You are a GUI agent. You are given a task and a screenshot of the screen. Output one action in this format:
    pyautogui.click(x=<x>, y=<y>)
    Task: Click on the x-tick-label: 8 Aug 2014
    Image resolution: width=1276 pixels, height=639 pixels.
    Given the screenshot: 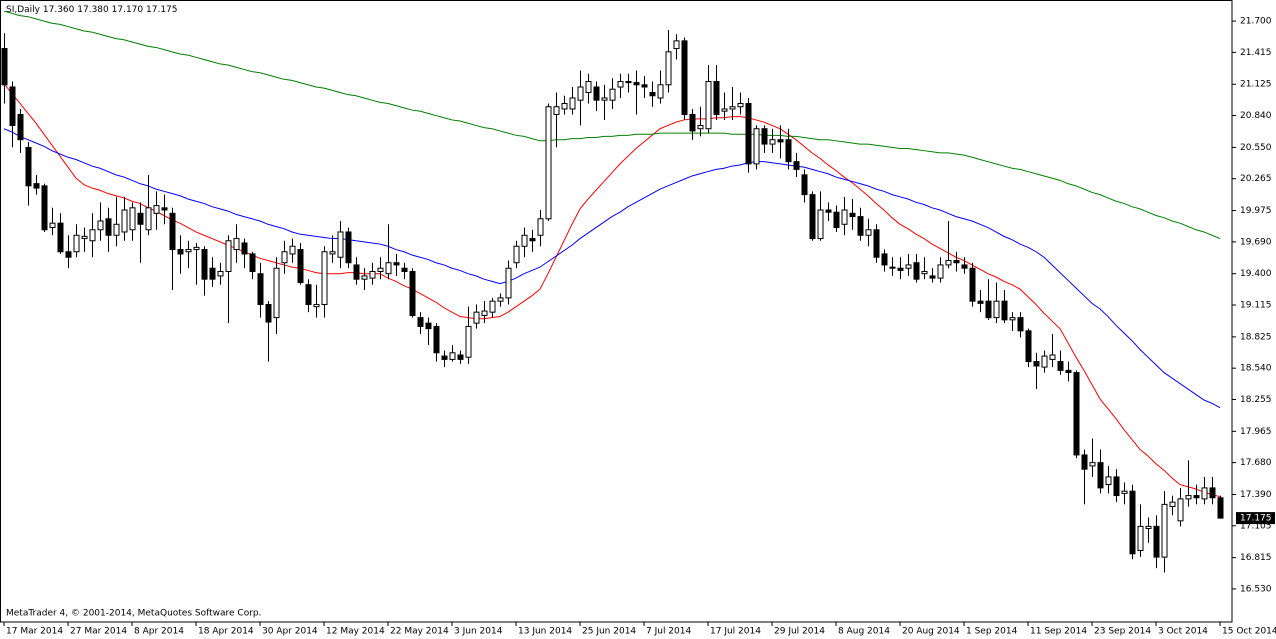 What is the action you would take?
    pyautogui.click(x=864, y=632)
    